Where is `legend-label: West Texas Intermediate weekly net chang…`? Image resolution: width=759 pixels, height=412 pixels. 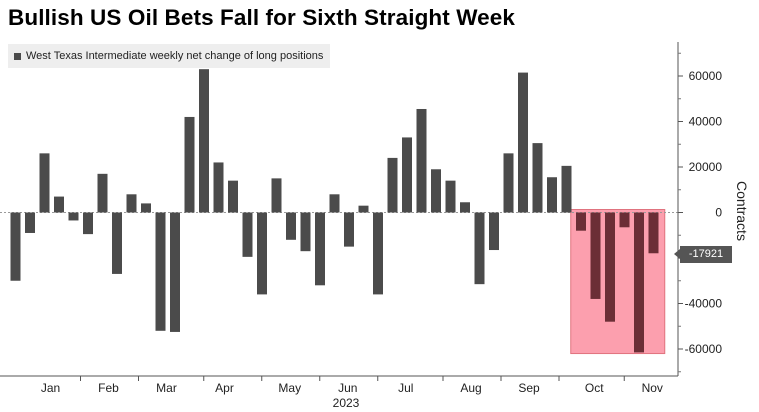
legend-label: West Texas Intermediate weekly net chang… is located at coordinates (175, 56).